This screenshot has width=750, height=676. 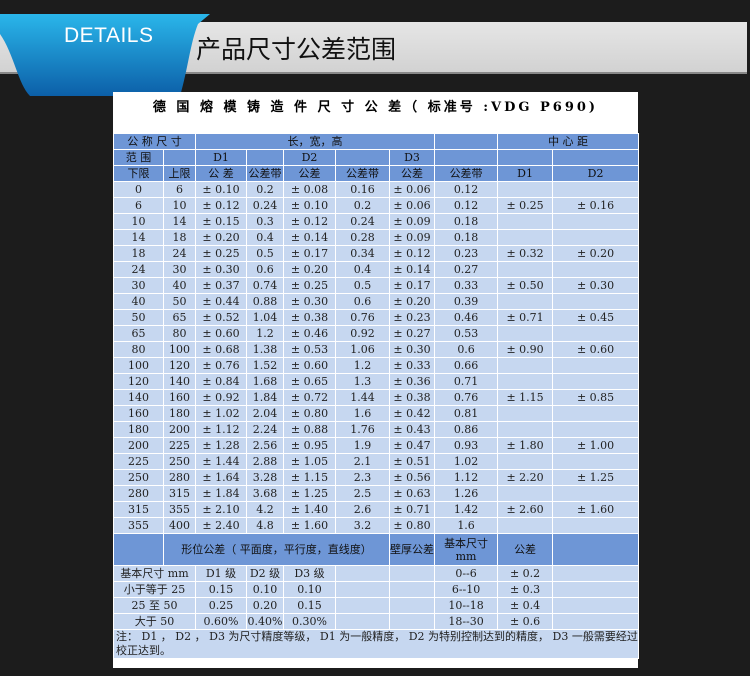 I want to click on table-cell: 400, so click(x=179, y=525).